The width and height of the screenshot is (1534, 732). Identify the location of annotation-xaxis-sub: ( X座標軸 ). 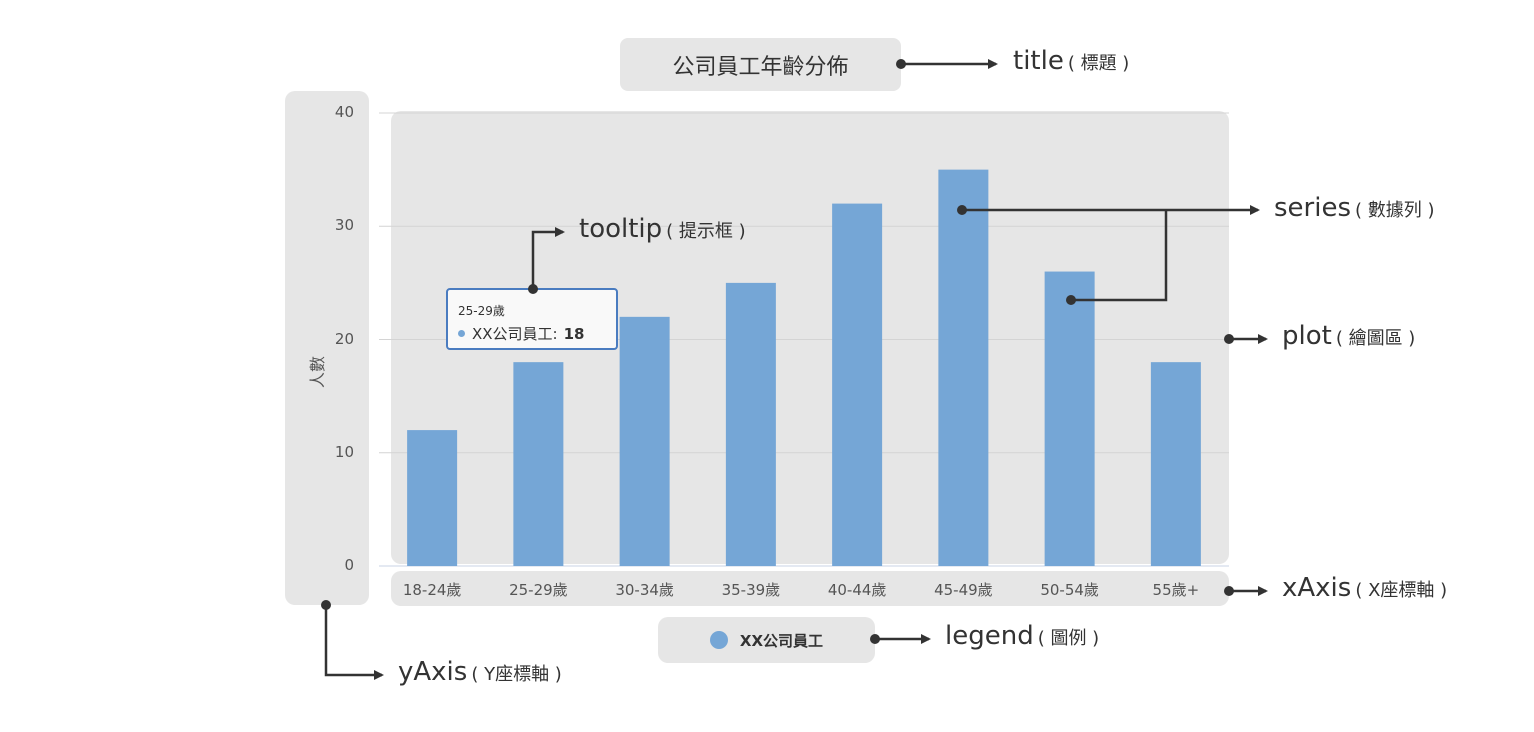
(1401, 590).